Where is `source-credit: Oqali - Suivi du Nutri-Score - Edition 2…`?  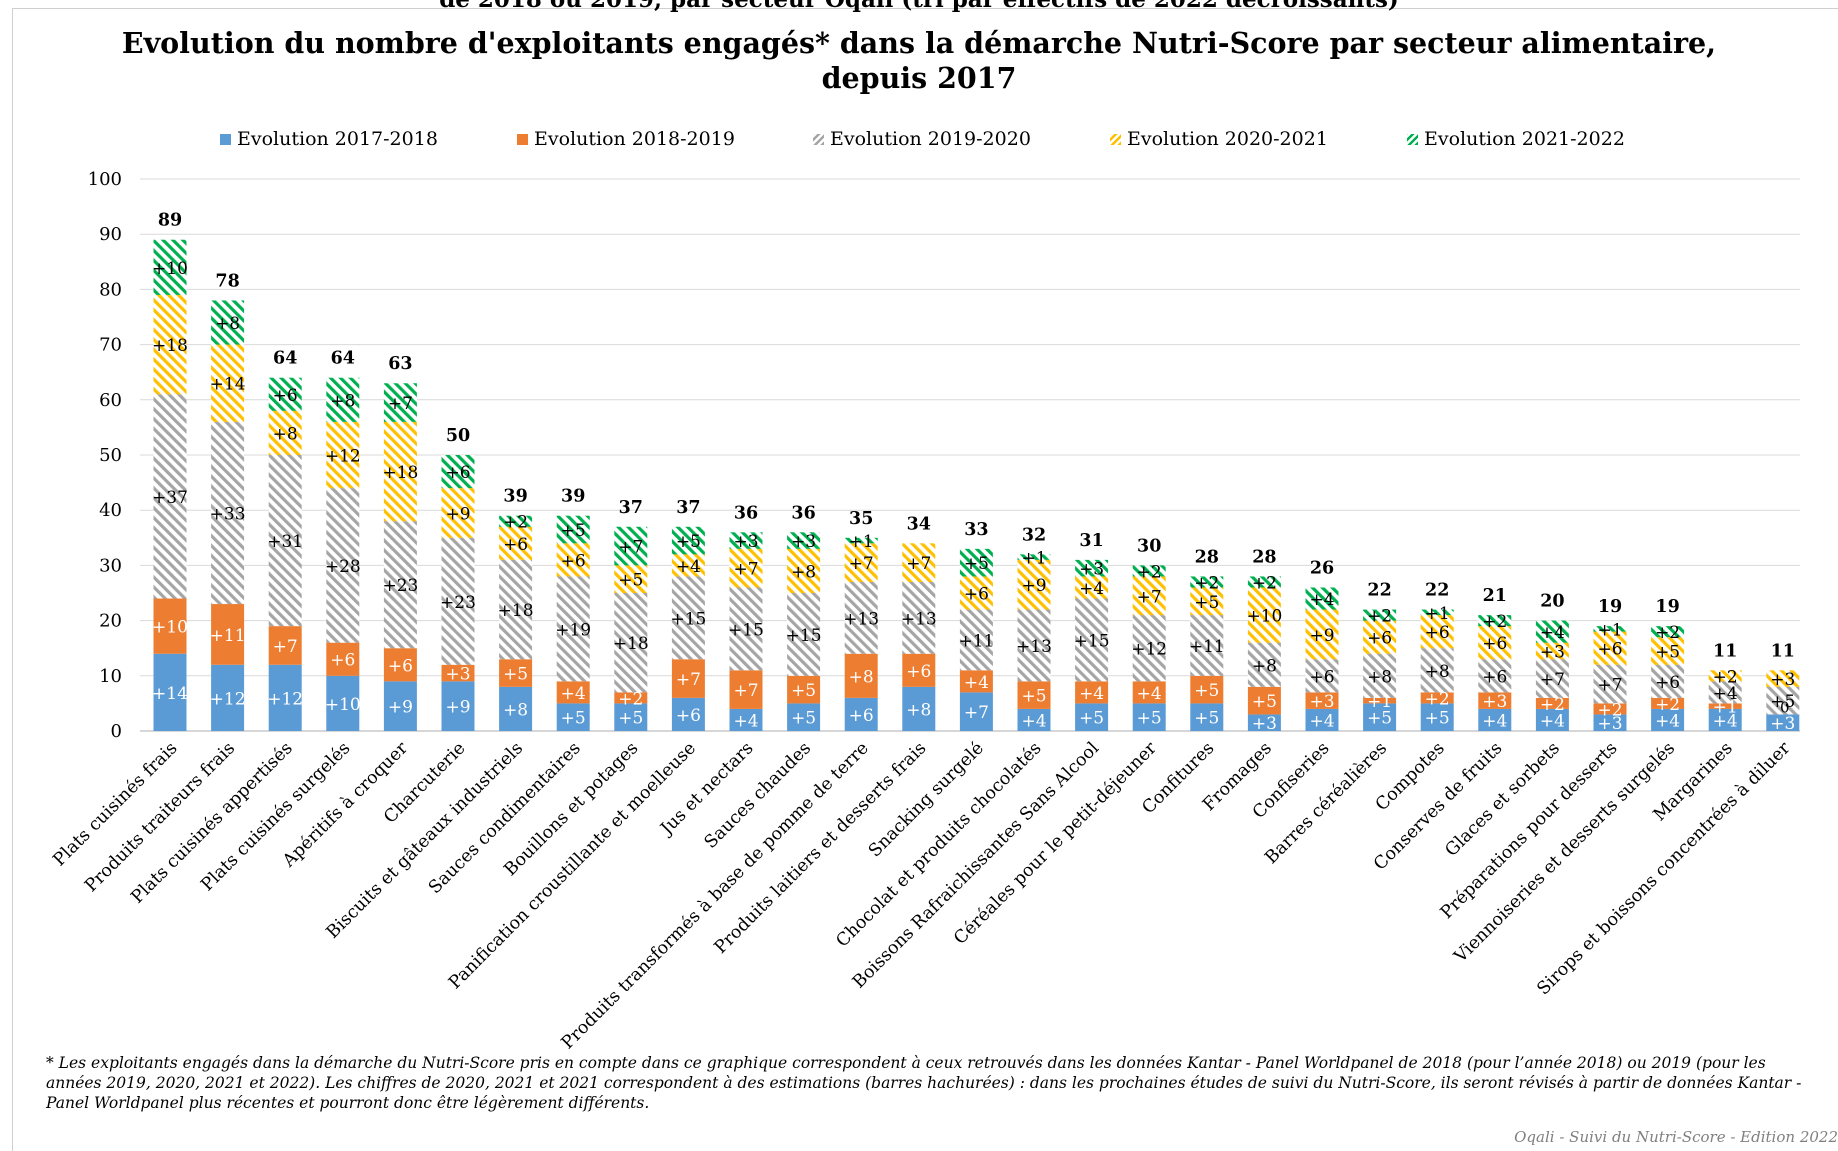 source-credit: Oqali - Suivi du Nutri-Score - Edition 2… is located at coordinates (1676, 1137).